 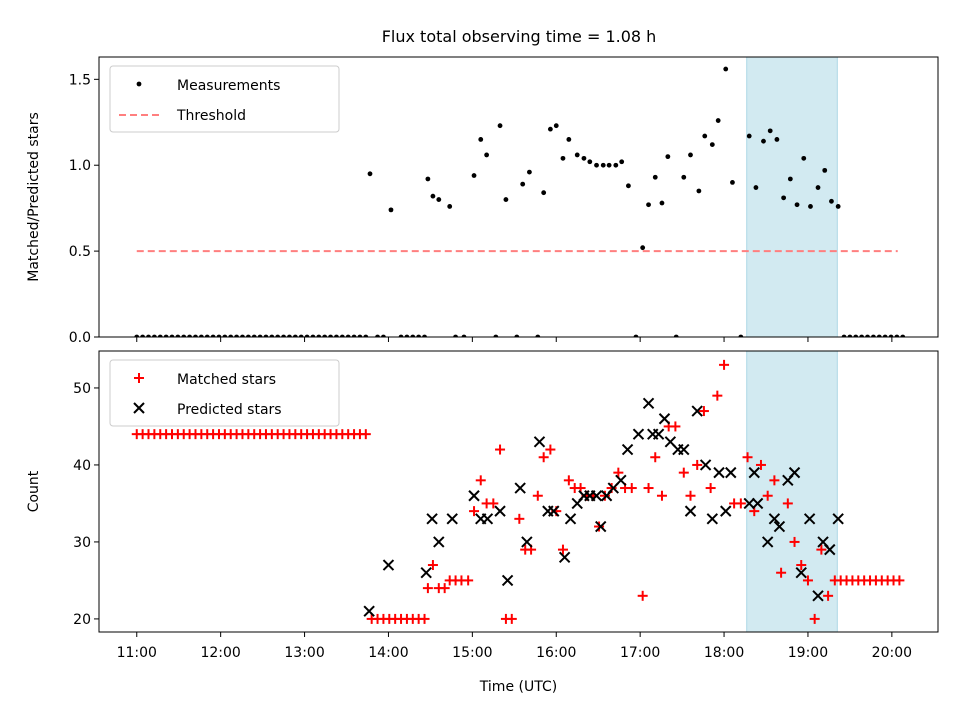 What do you see at coordinates (80, 252) in the screenshot?
I see `y-tick-label: 0.5` at bounding box center [80, 252].